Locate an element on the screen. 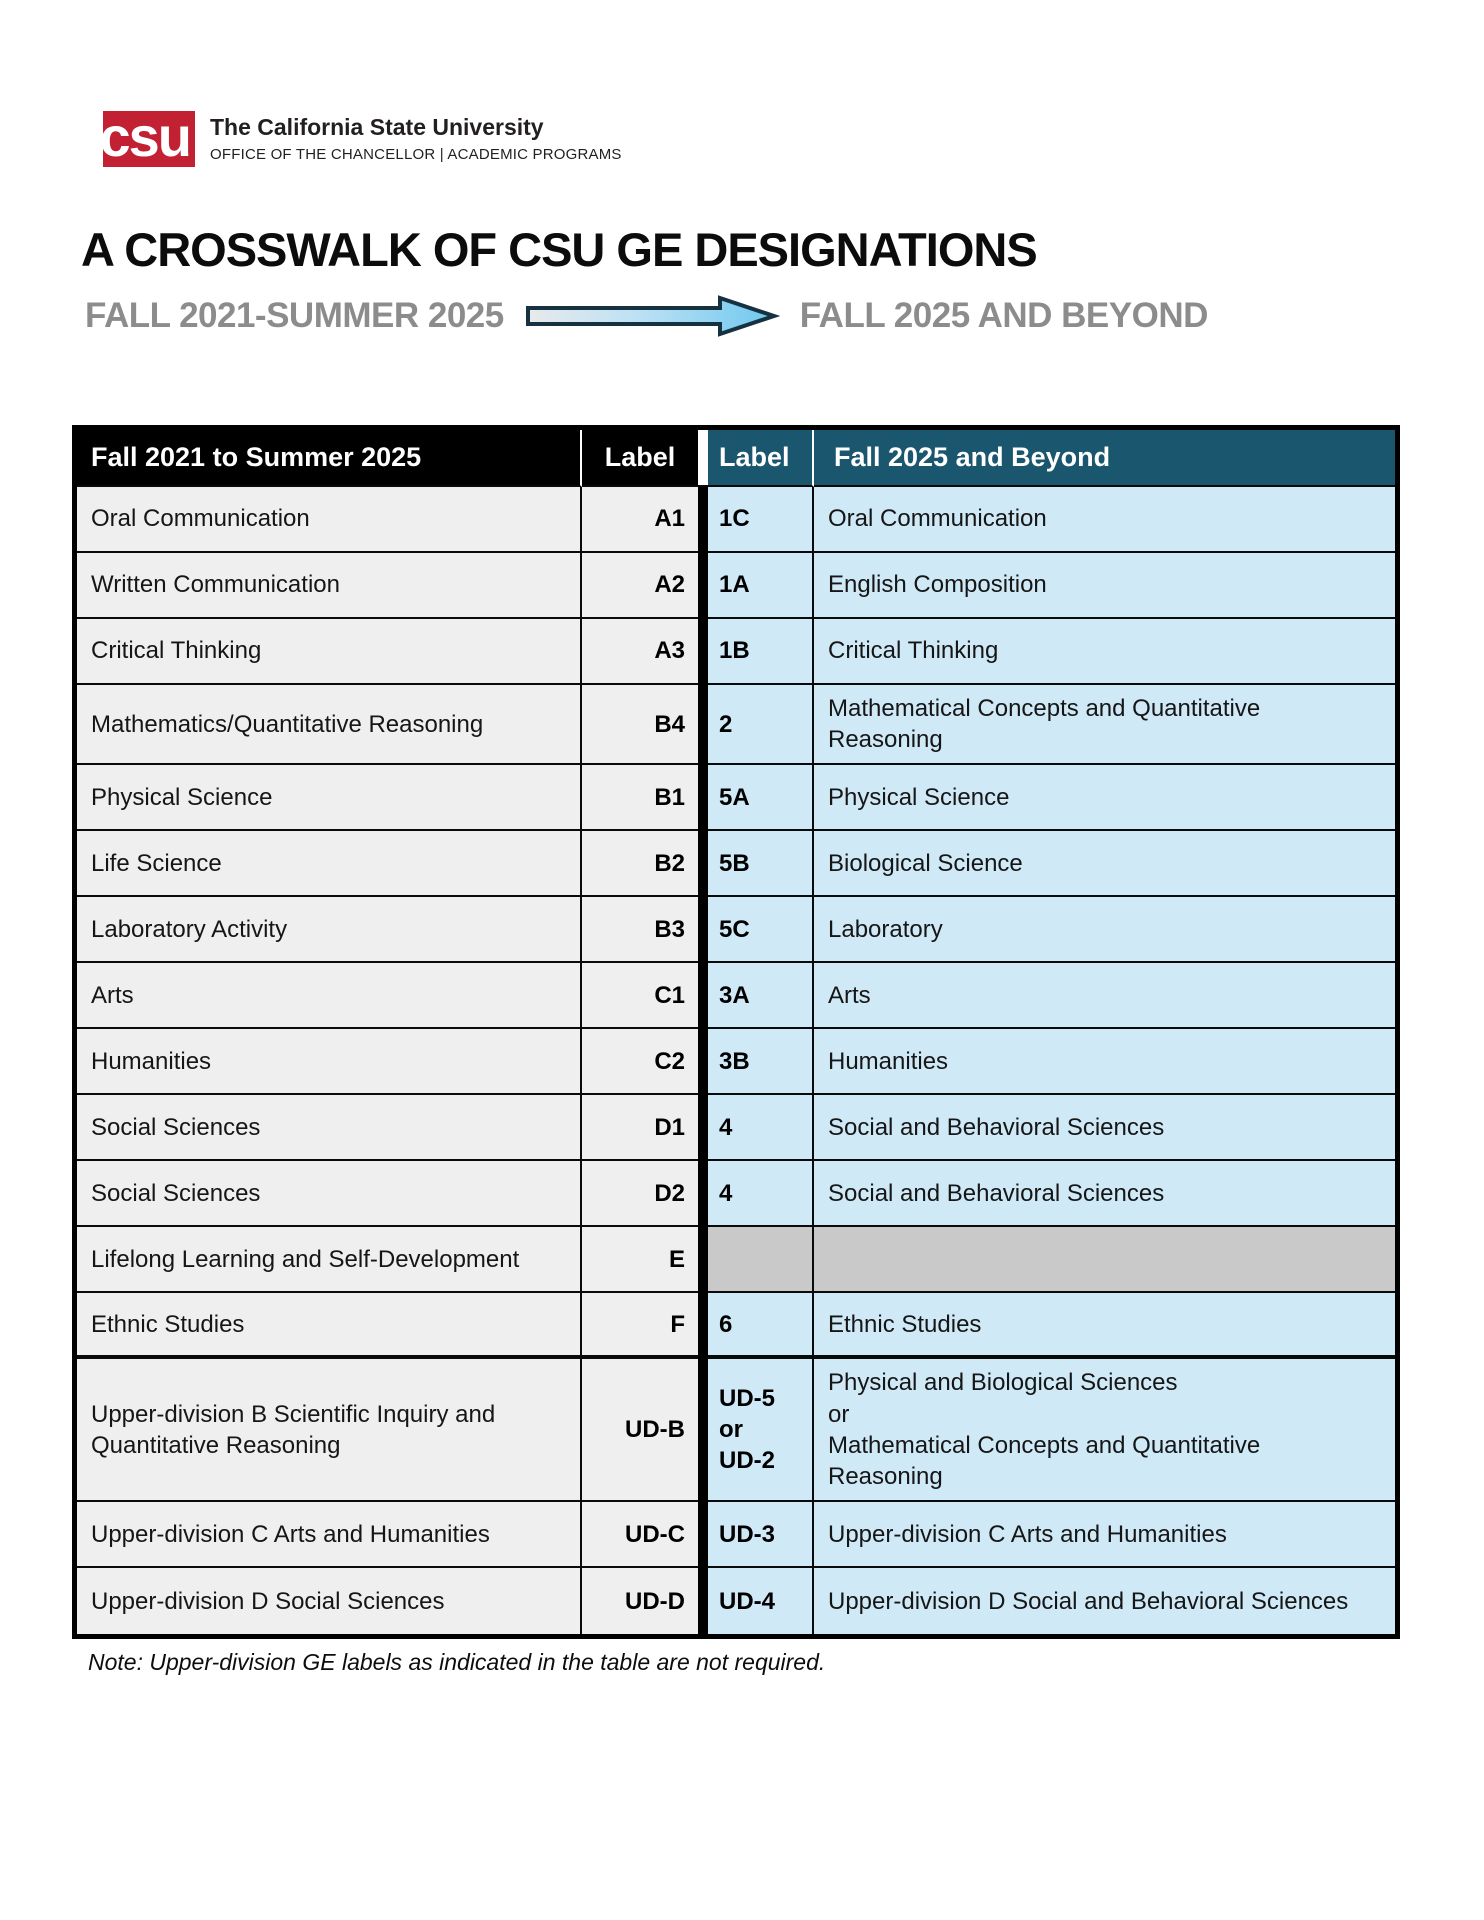 Image resolution: width=1484 pixels, height=1920 pixels. column-header-new-desc: Fall 2025 and Beyond is located at coordinates (1104, 458).